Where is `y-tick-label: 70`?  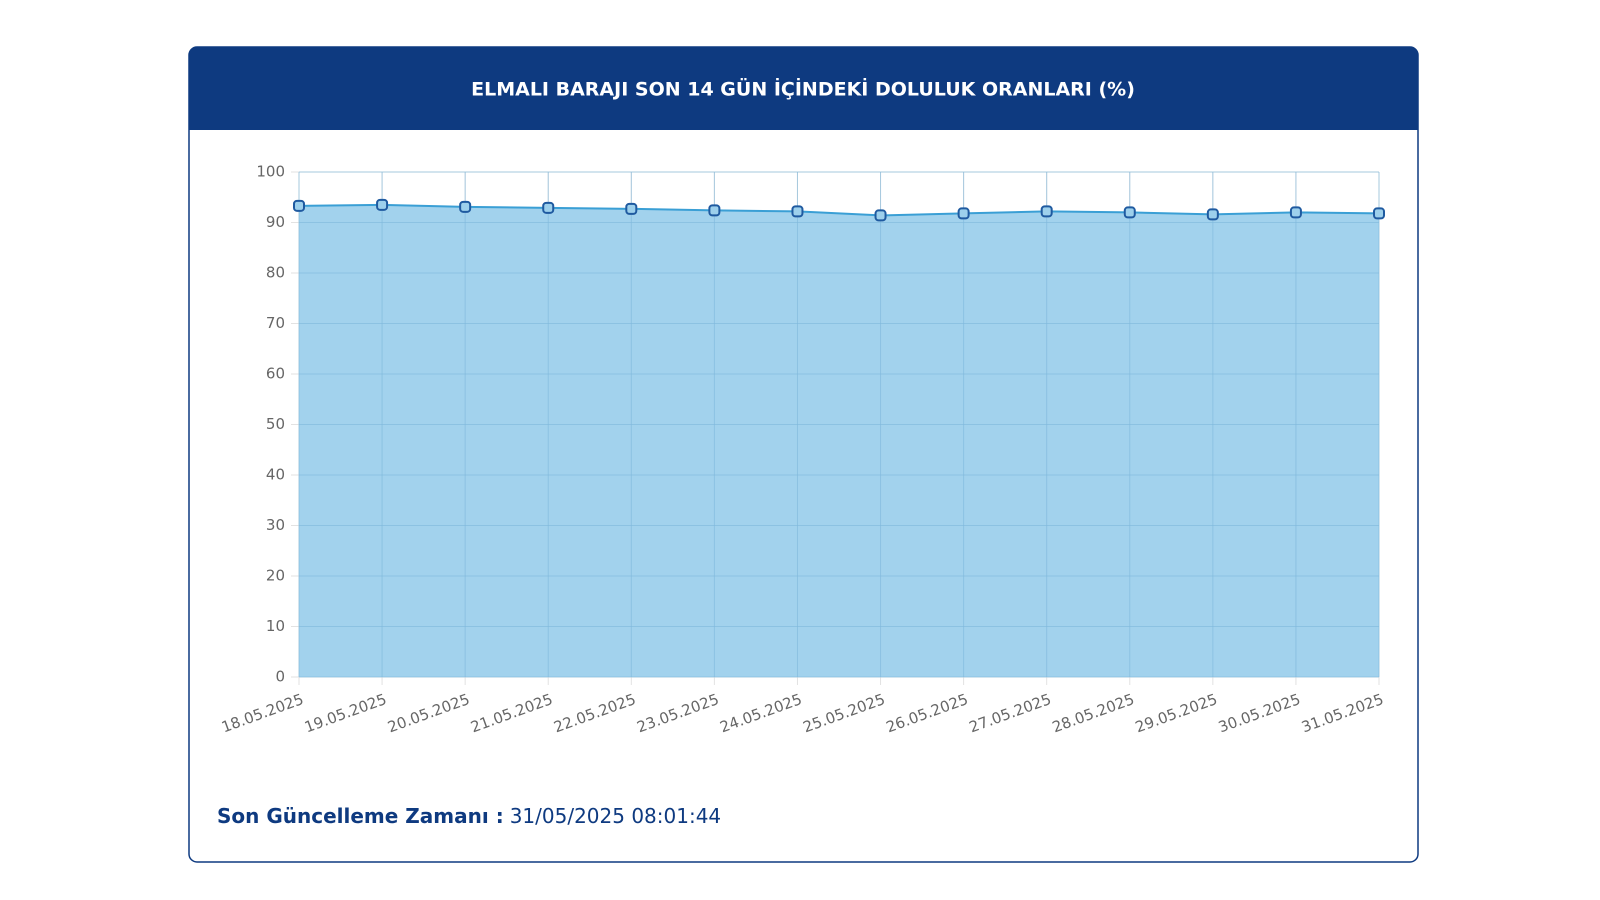 y-tick-label: 70 is located at coordinates (275, 323).